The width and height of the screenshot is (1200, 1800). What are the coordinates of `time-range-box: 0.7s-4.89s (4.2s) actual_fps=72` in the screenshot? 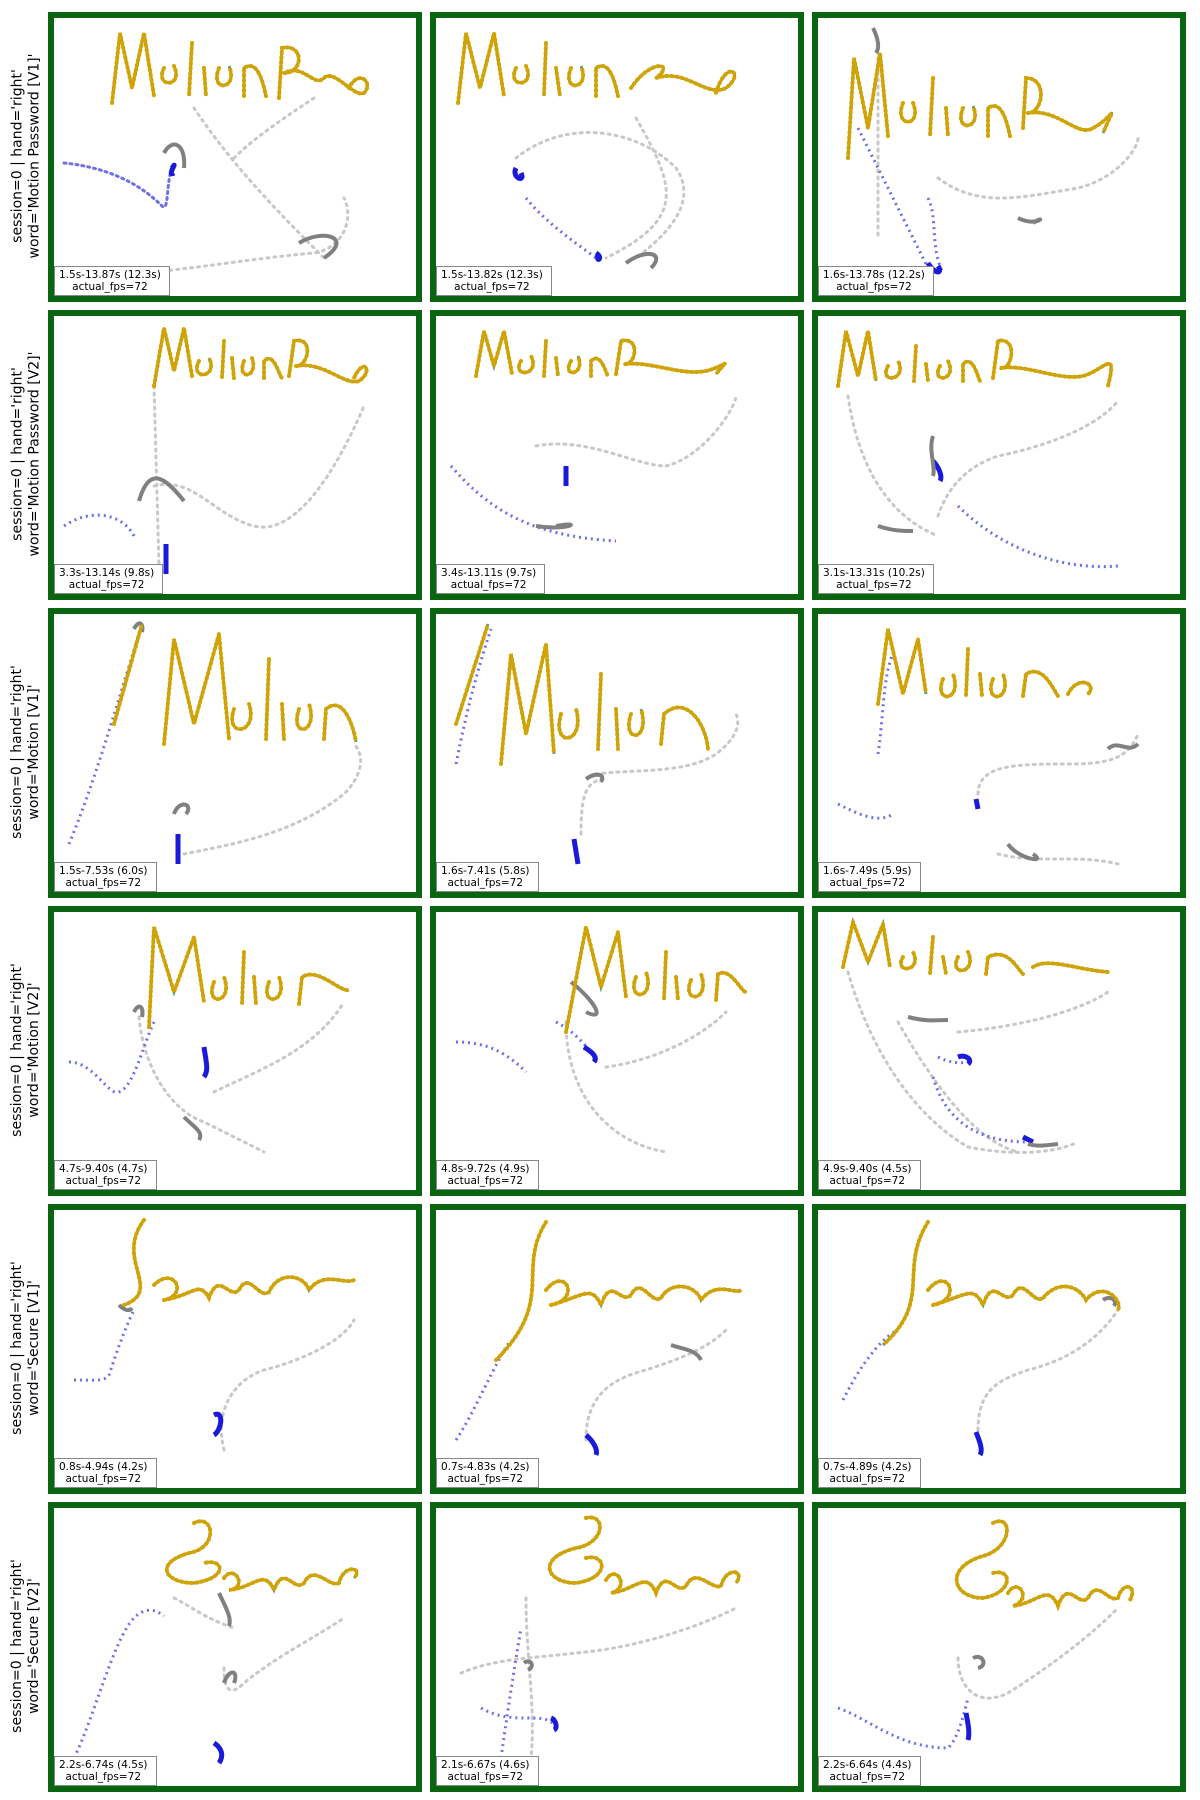 It's located at (869, 1473).